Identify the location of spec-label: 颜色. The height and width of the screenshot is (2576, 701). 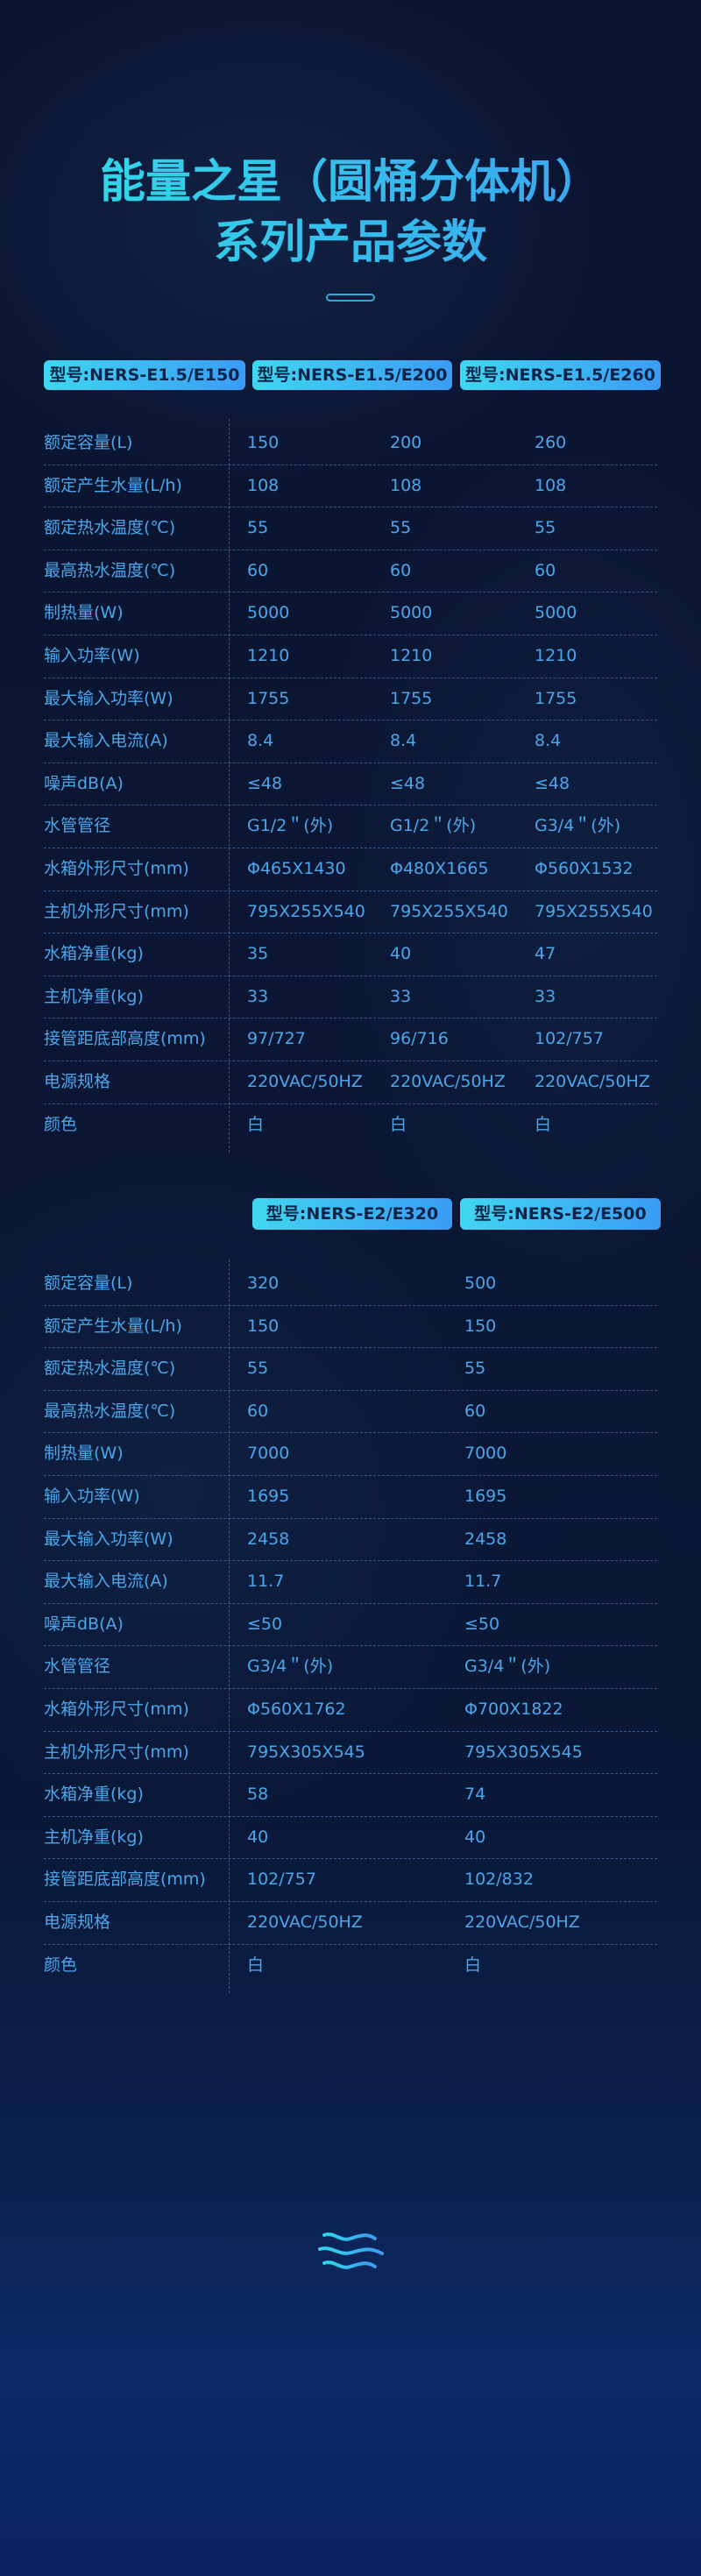
(61, 1124).